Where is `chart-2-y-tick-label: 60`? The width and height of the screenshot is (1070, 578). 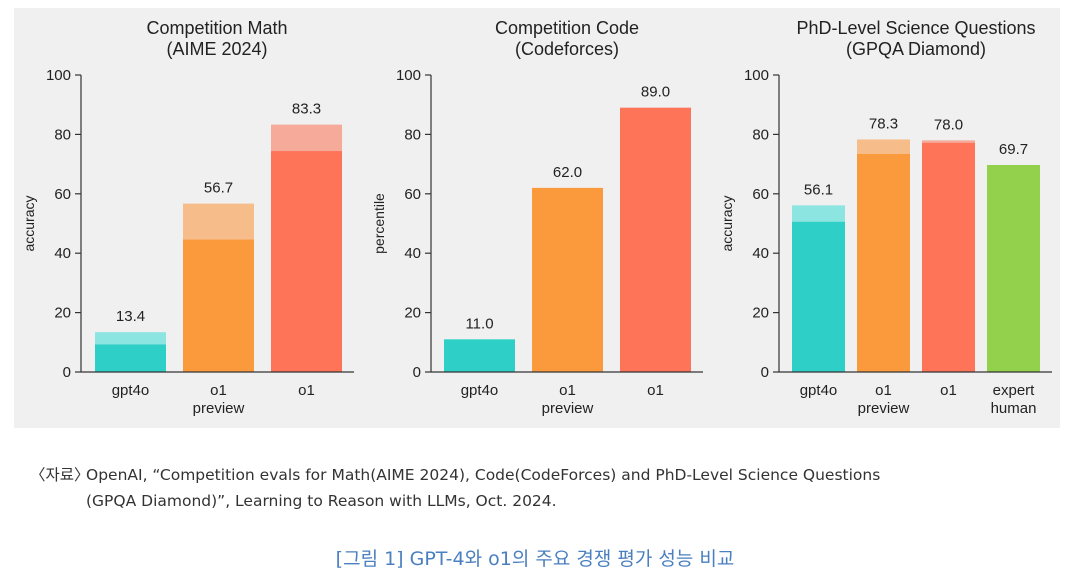 chart-2-y-tick-label: 60 is located at coordinates (412, 194).